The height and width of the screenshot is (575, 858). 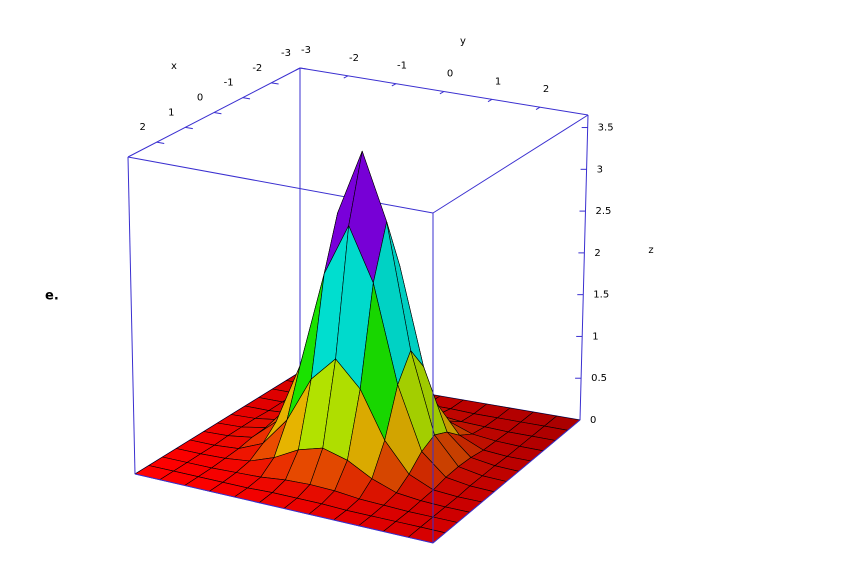 I want to click on y-tick-label: -3, so click(x=306, y=50).